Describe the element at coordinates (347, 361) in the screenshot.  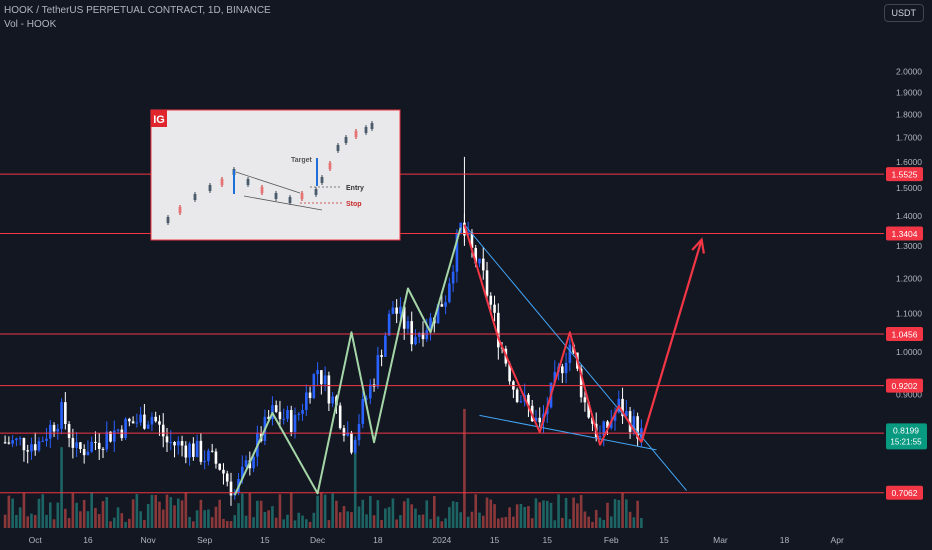
I see `zigzag-uptrend` at that location.